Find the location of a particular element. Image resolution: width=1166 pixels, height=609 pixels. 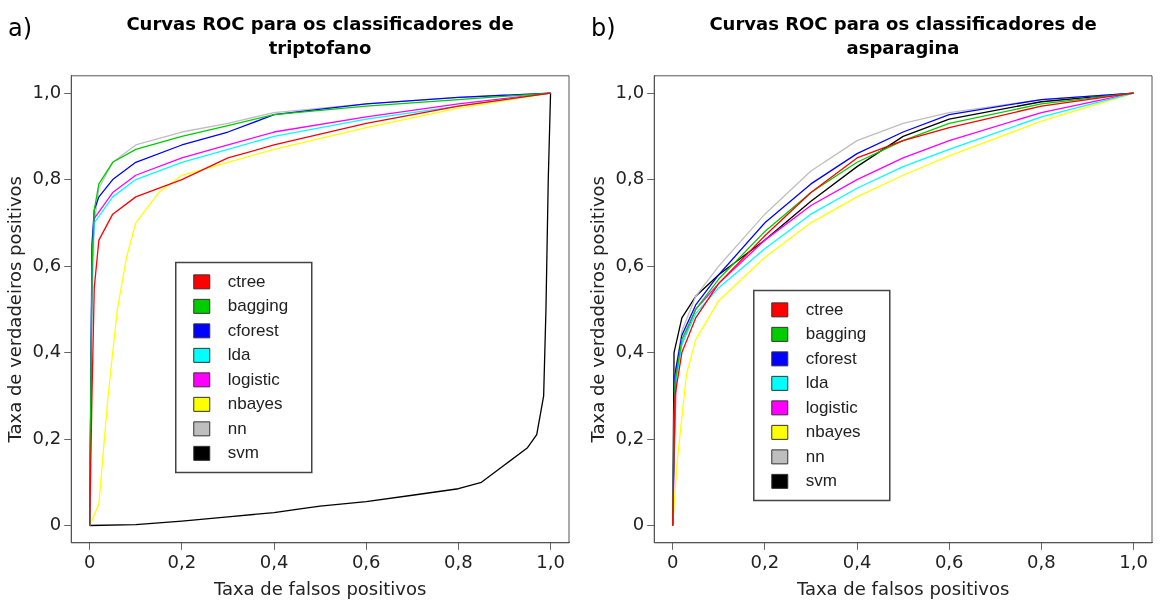

text: b) is located at coordinates (603, 28).